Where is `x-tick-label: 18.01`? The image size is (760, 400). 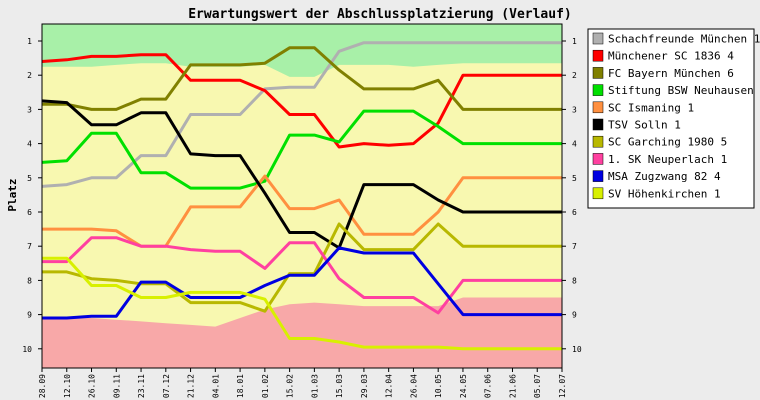 x-tick-label: 18.01 is located at coordinates (240, 386).